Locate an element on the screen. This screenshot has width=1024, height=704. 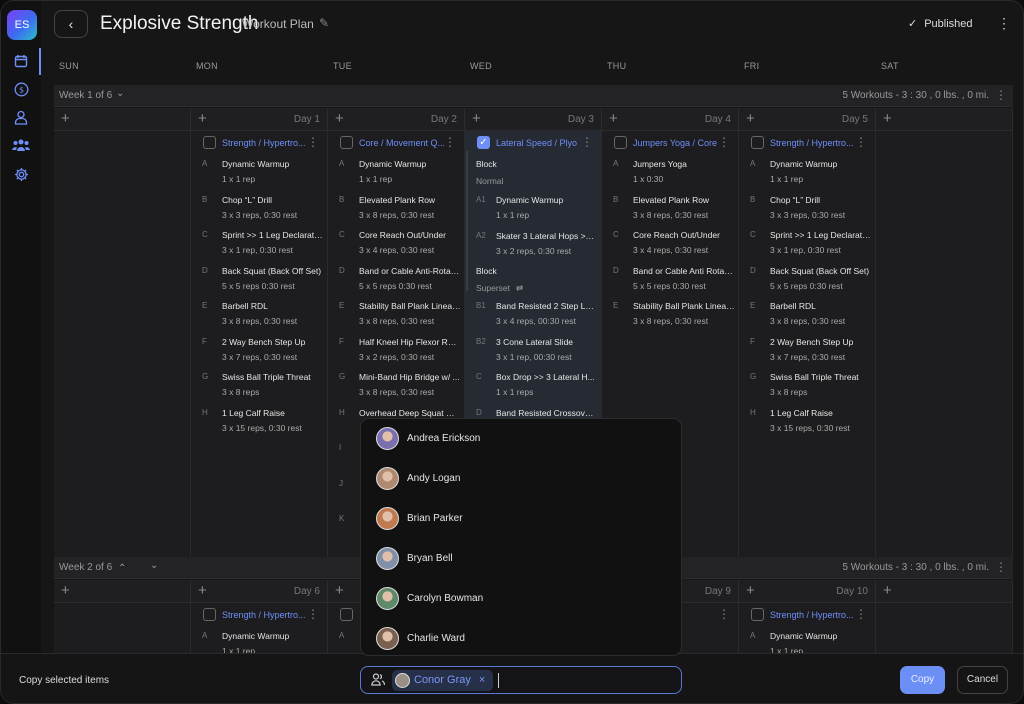
week-label: Week 2 of 6 is located at coordinates (86, 567).